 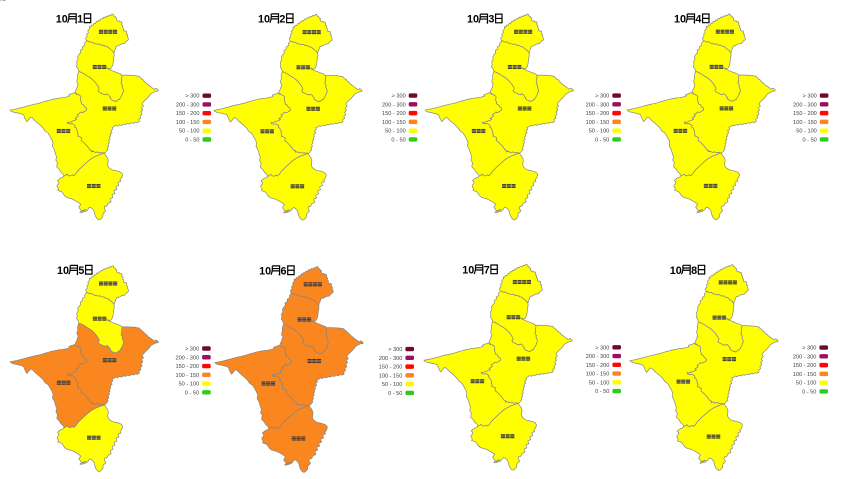 I want to click on svg-text: 3, so click(x=491, y=20).